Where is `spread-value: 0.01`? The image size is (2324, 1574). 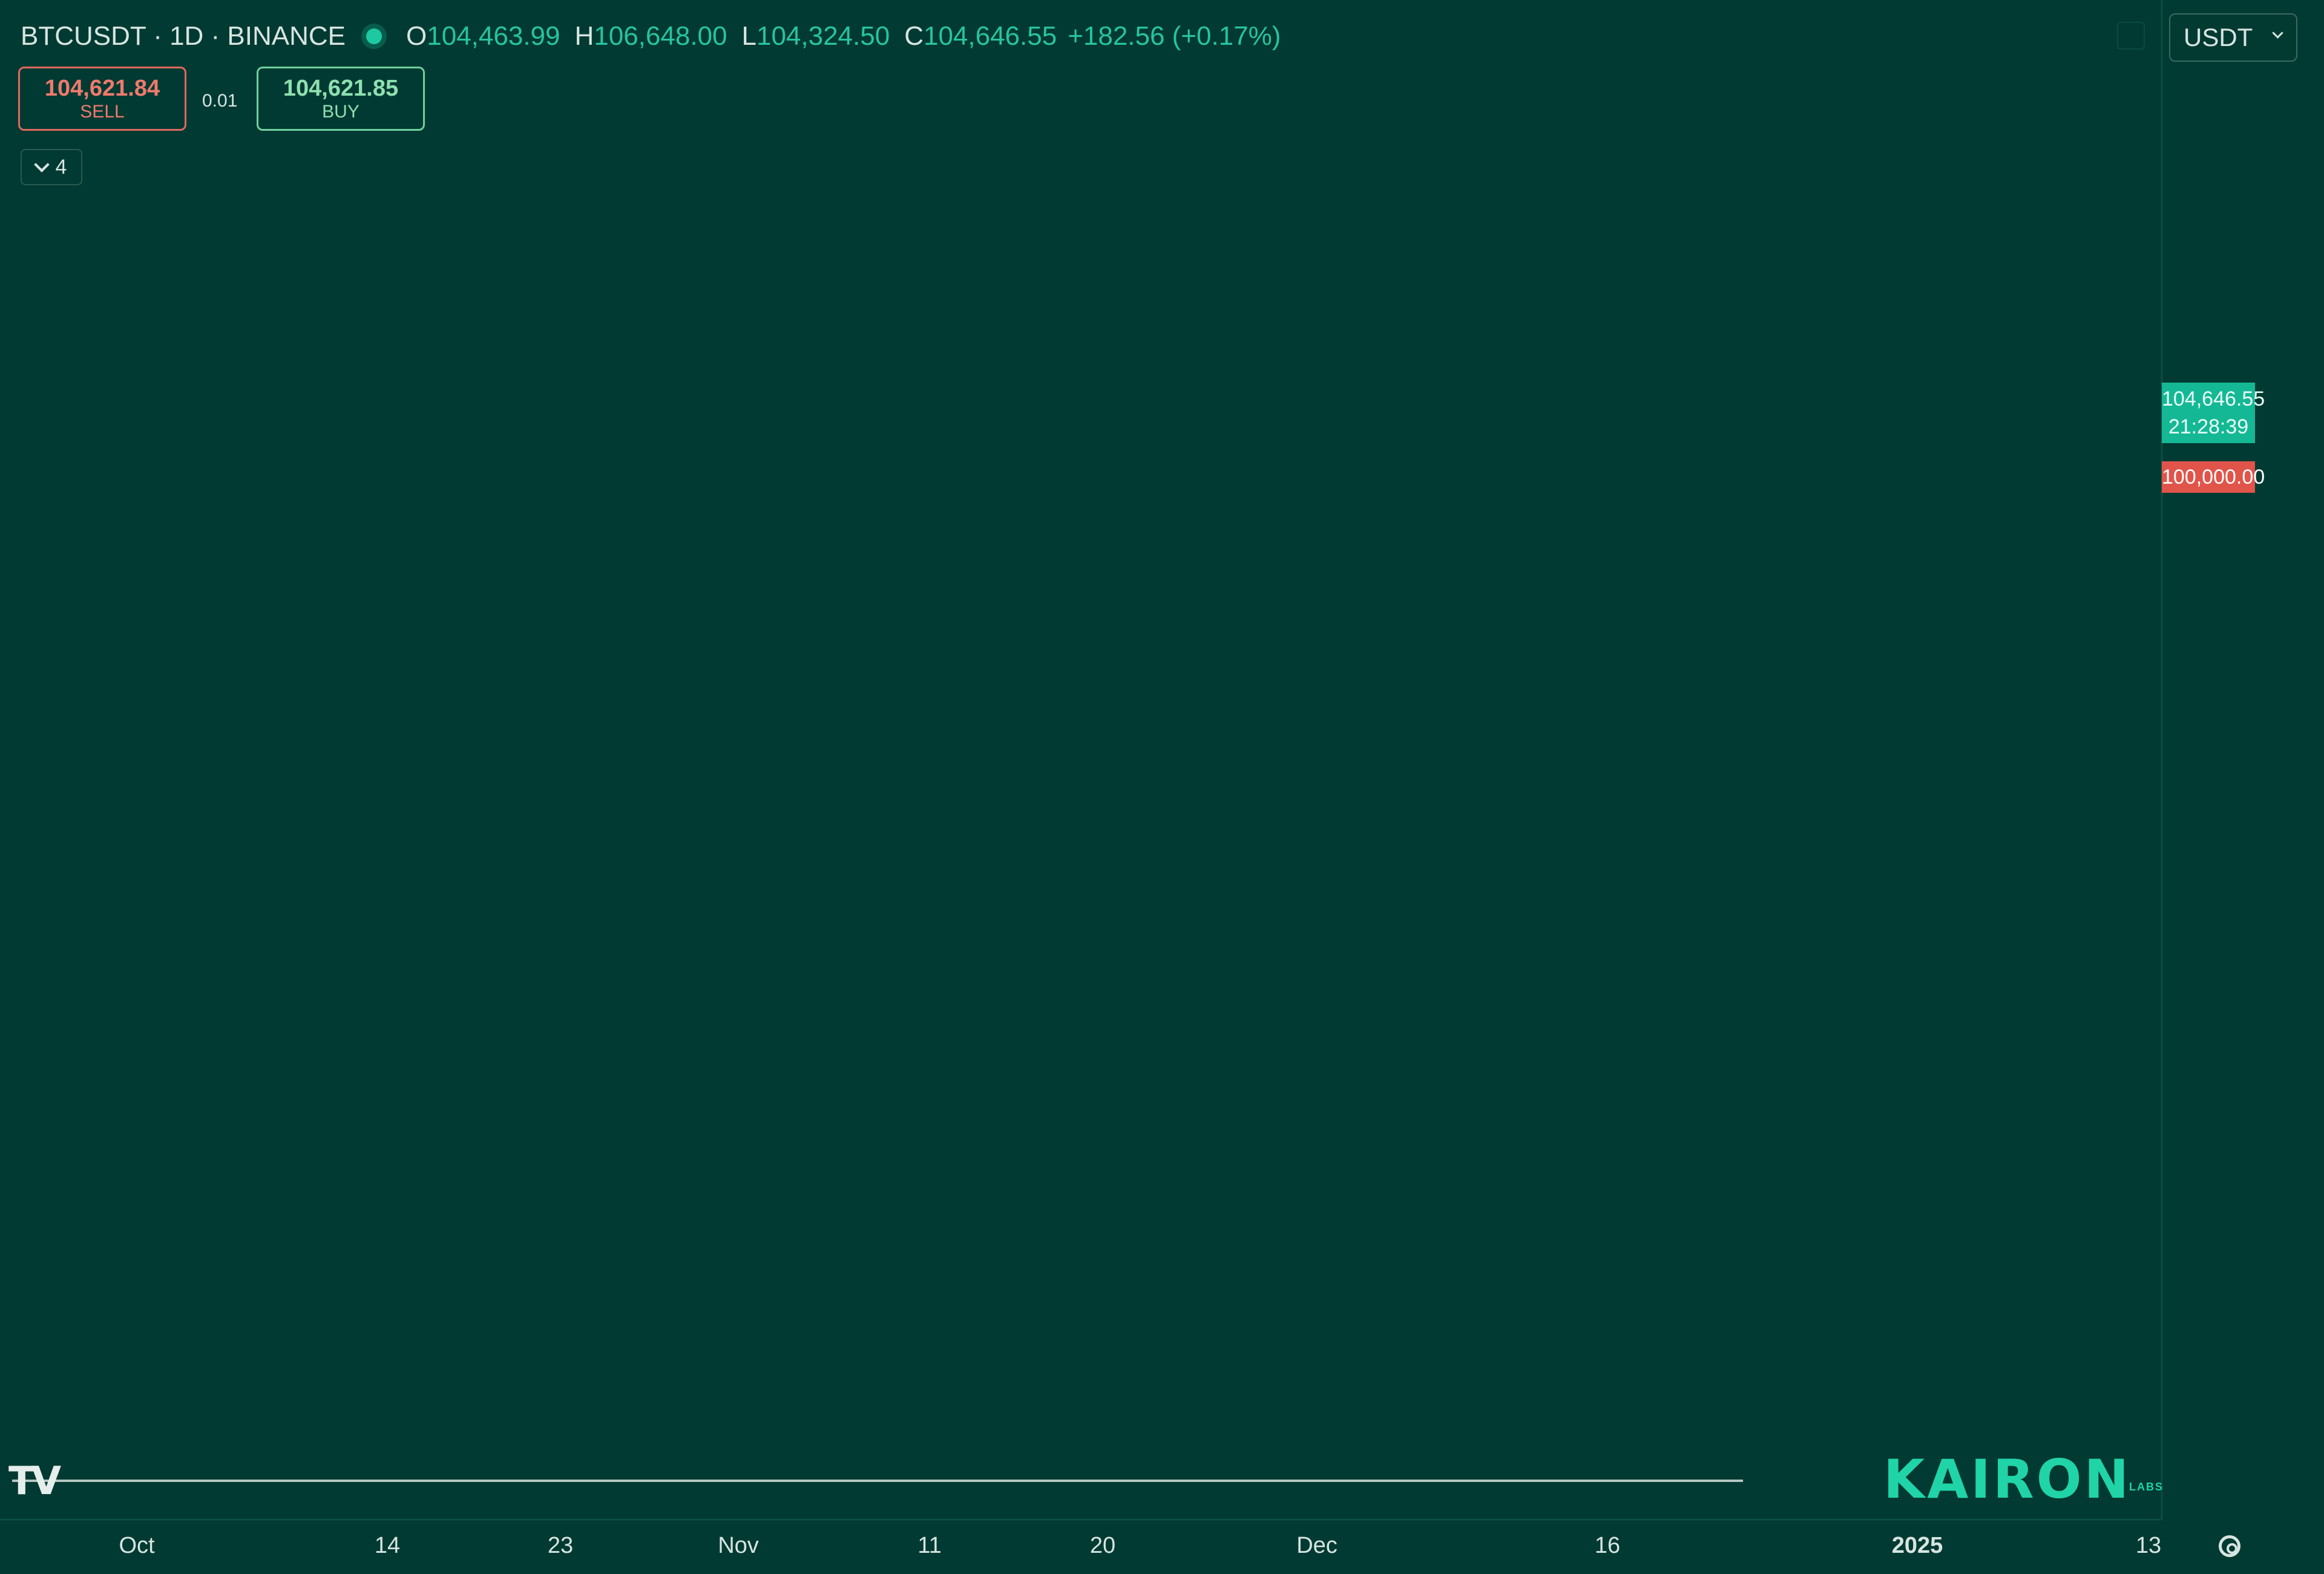
spread-value: 0.01 is located at coordinates (220, 101).